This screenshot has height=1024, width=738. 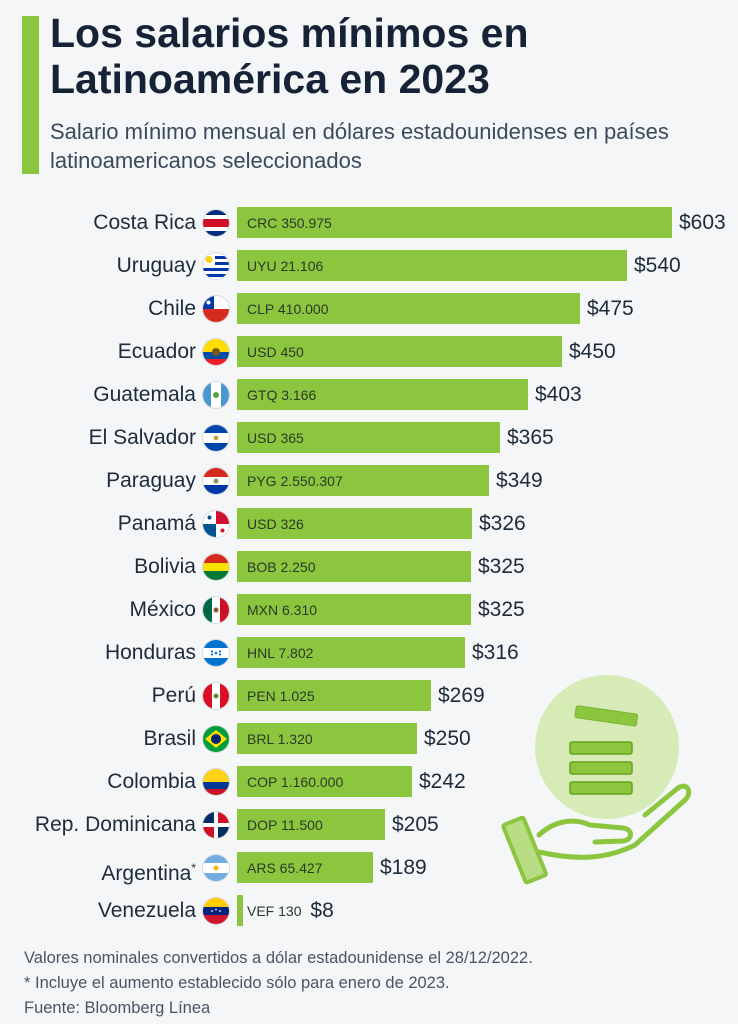 I want to click on bar-row: Guatemala GTQ 3.166 $403, so click(x=369, y=395).